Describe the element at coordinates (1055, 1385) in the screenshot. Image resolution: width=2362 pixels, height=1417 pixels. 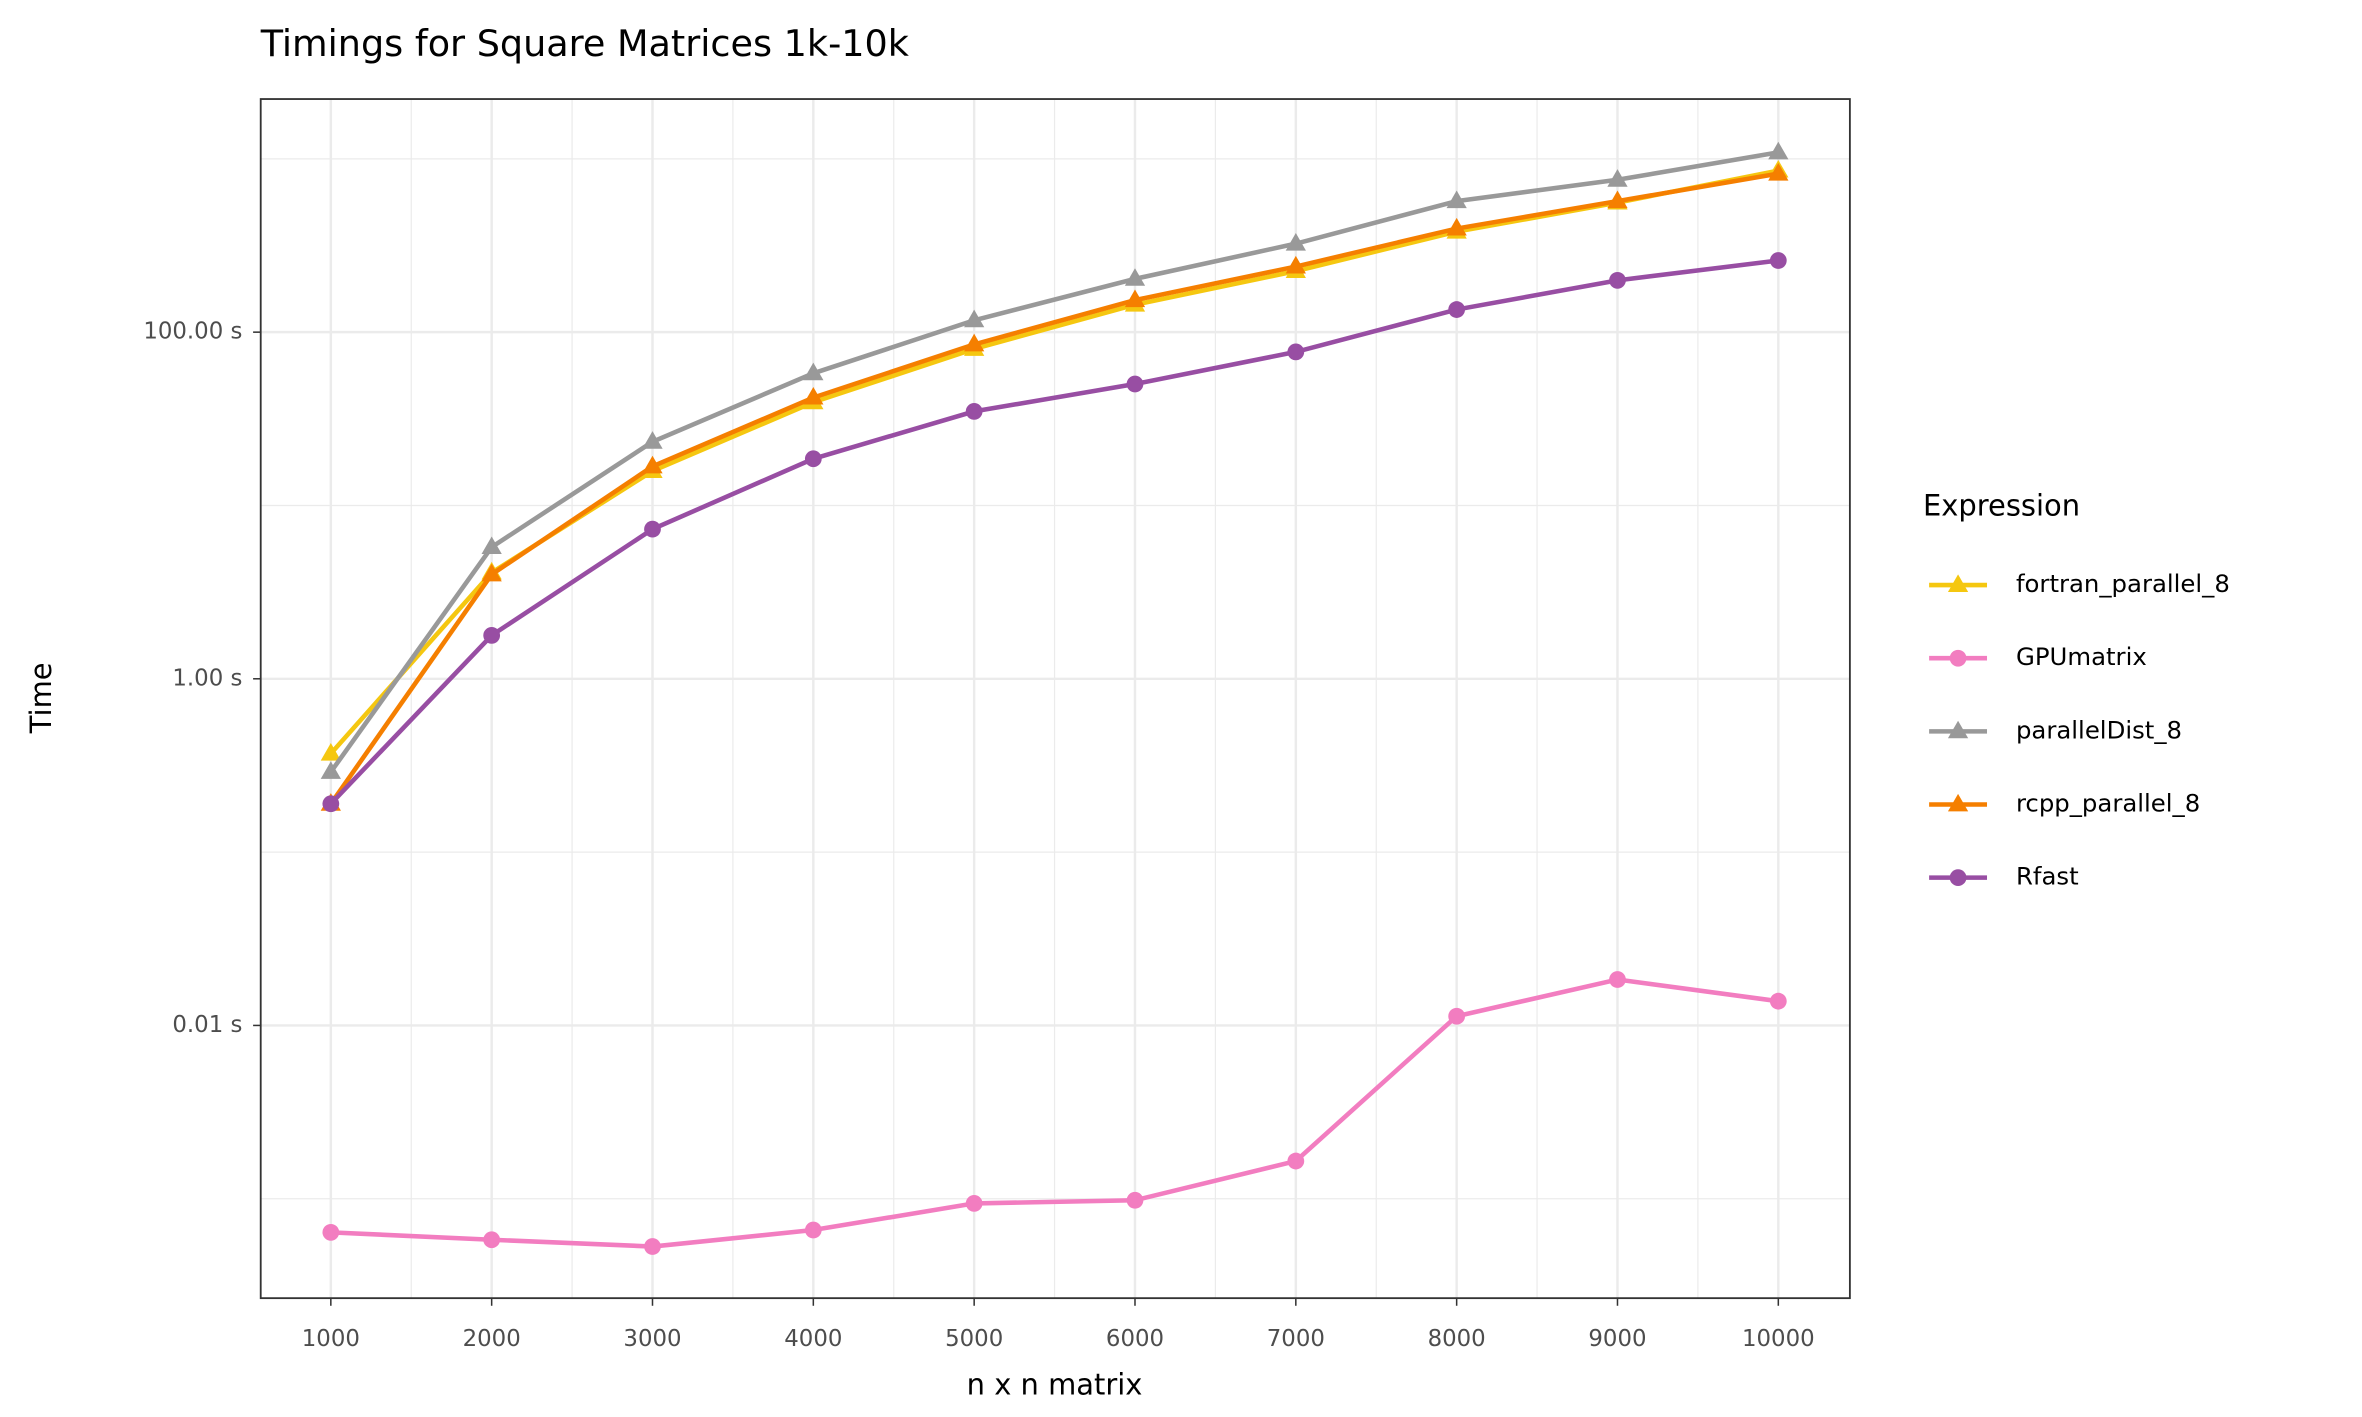
I see `x-axis-title: n x n matrix` at that location.